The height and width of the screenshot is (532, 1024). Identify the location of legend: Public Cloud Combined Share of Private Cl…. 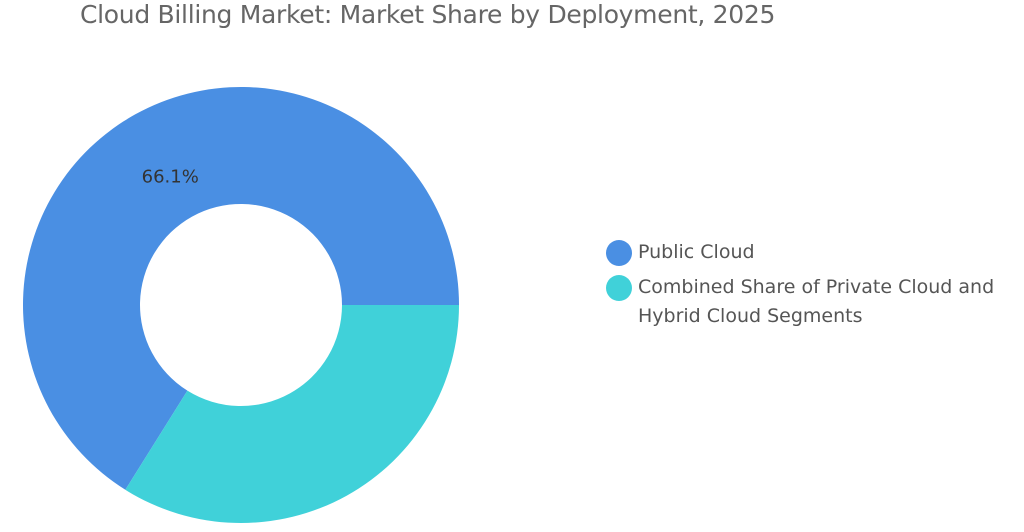
(815, 287).